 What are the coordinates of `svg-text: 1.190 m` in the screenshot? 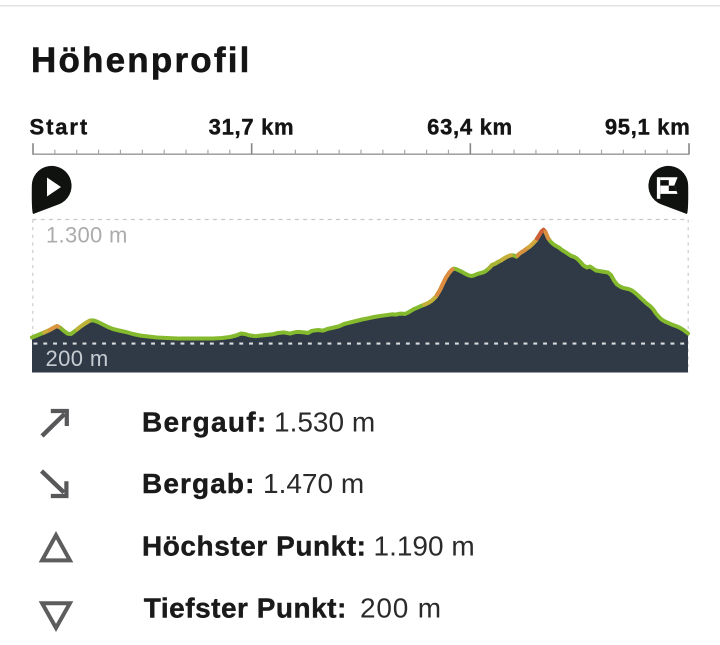 It's located at (424, 546).